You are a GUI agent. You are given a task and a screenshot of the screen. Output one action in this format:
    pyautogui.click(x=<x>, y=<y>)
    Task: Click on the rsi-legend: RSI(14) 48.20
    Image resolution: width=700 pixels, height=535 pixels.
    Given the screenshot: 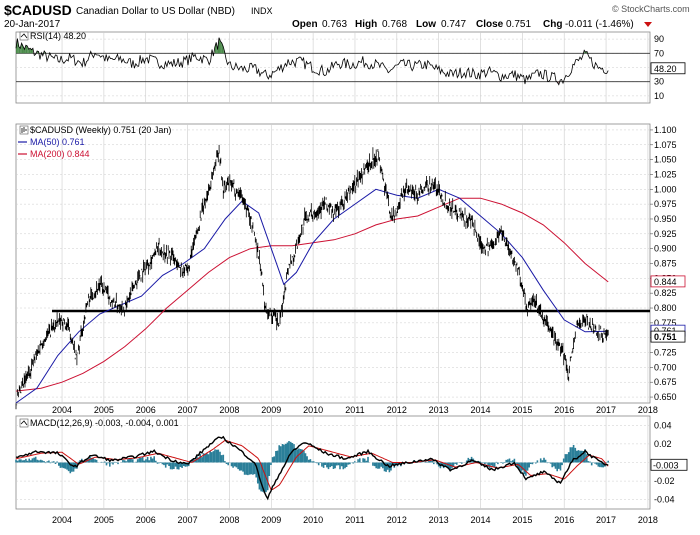 What is the action you would take?
    pyautogui.click(x=52, y=36)
    